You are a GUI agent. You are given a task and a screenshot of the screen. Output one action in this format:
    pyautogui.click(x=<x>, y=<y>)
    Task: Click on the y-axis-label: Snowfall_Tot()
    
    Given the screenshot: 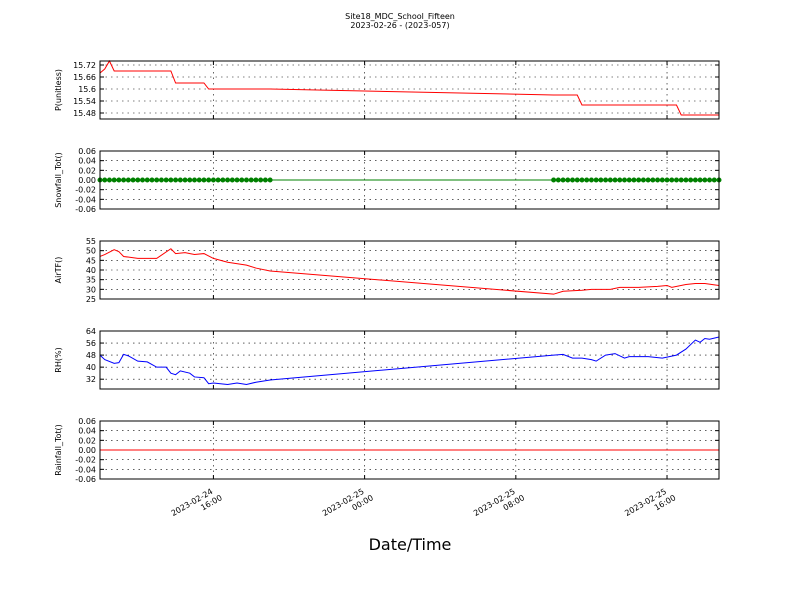 What is the action you would take?
    pyautogui.click(x=58, y=180)
    